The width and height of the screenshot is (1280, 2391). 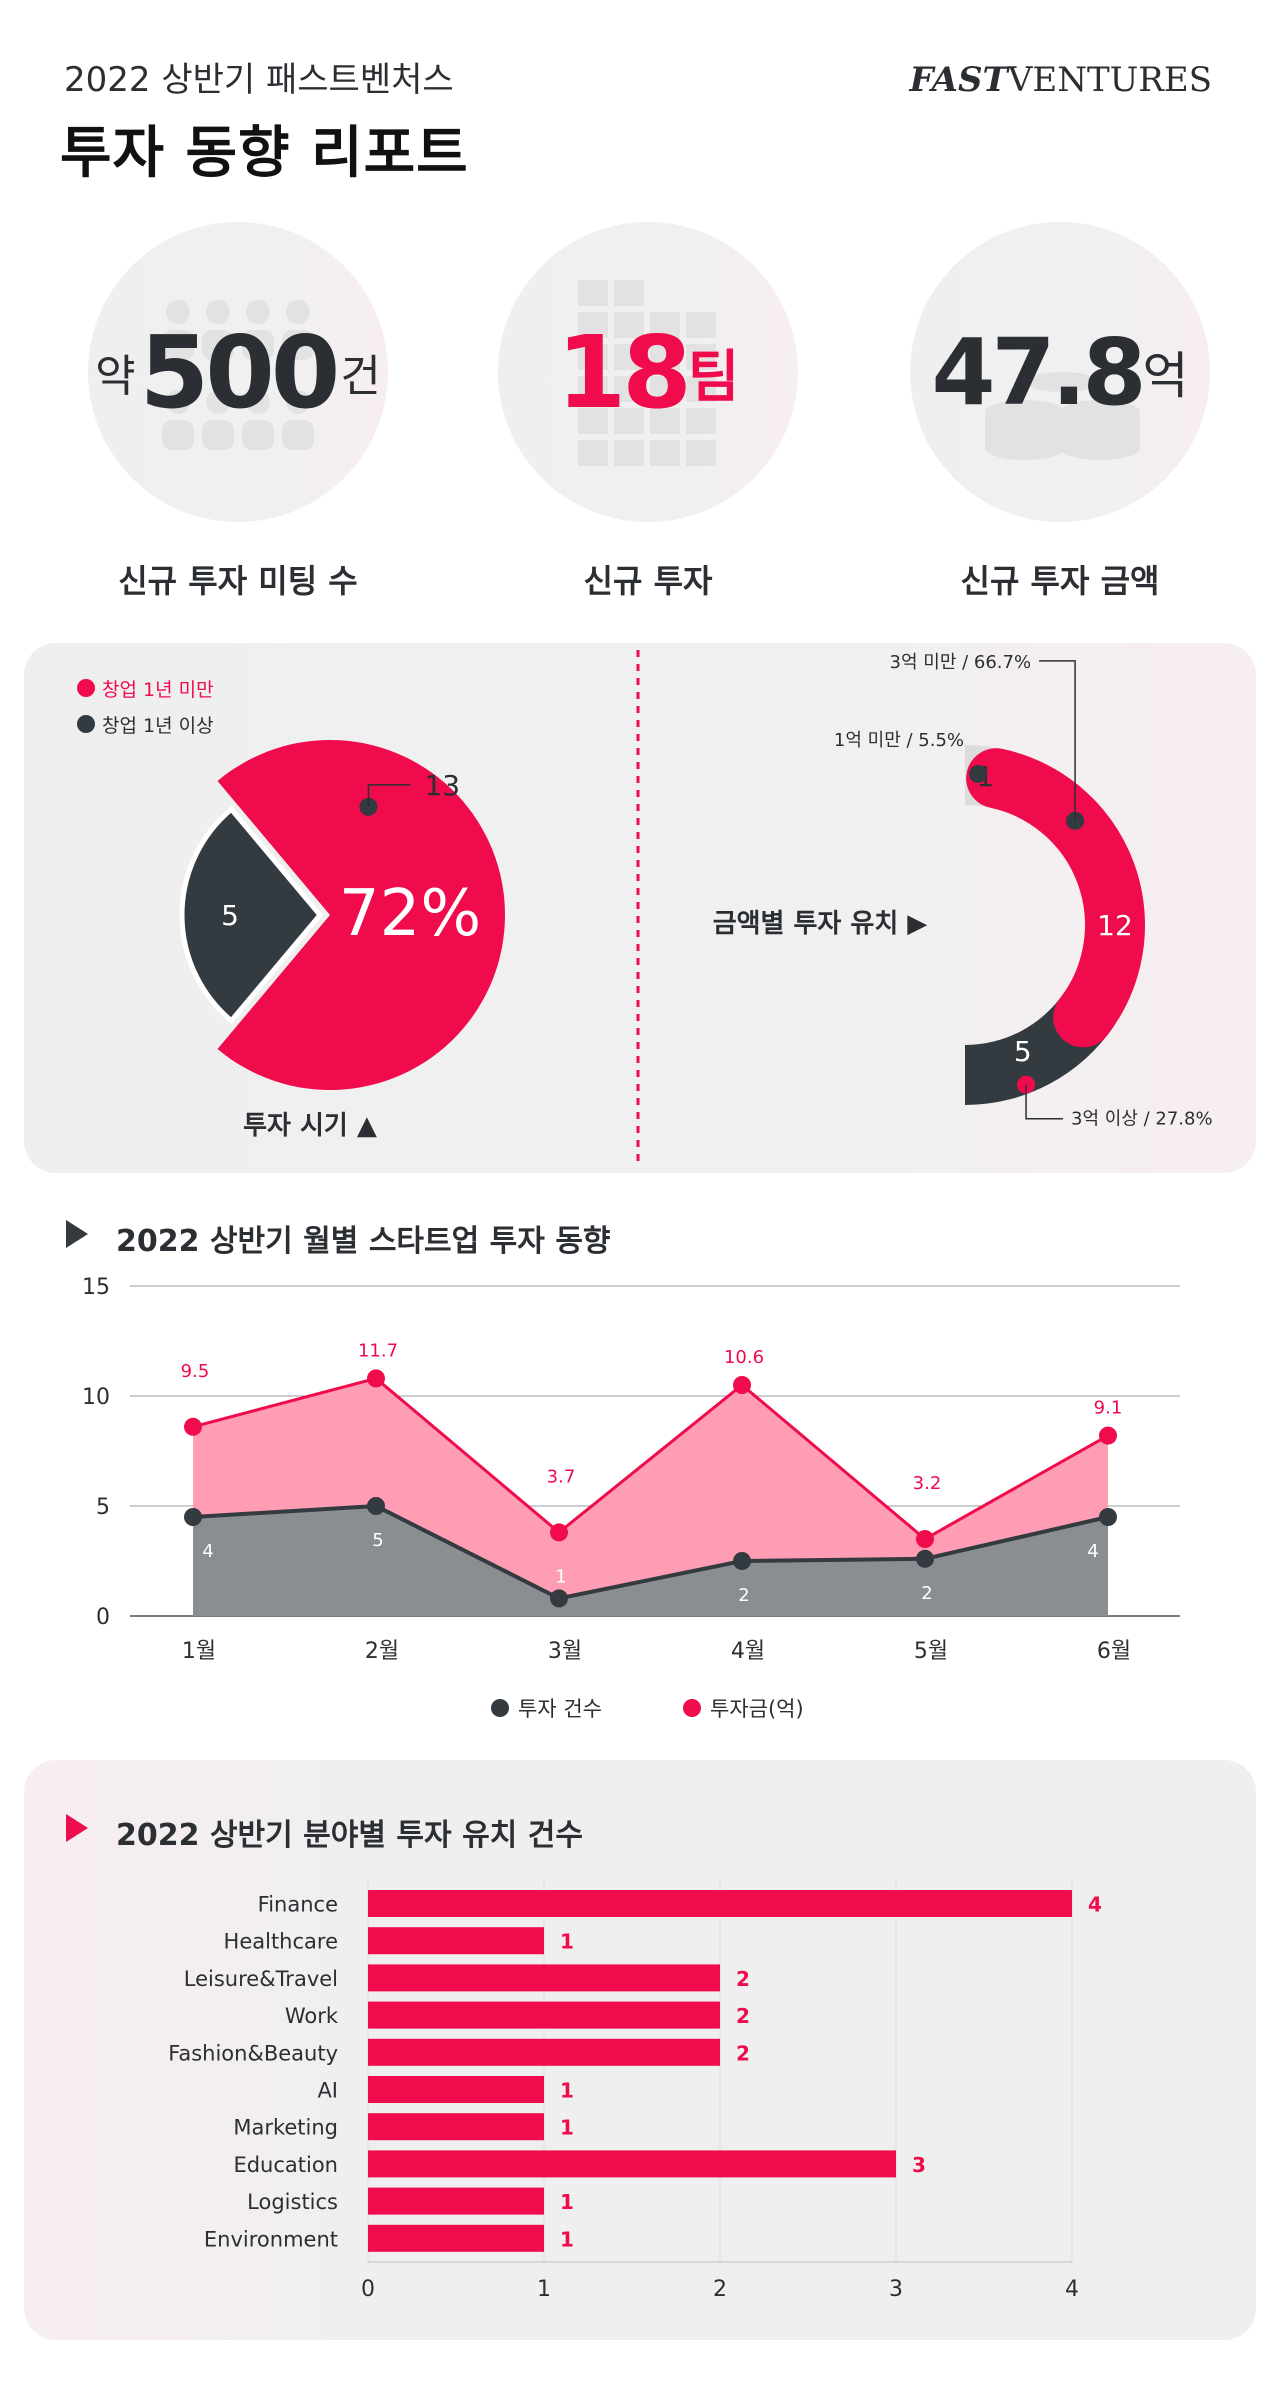 I want to click on category-label: Leisure&Travel, so click(x=261, y=1979).